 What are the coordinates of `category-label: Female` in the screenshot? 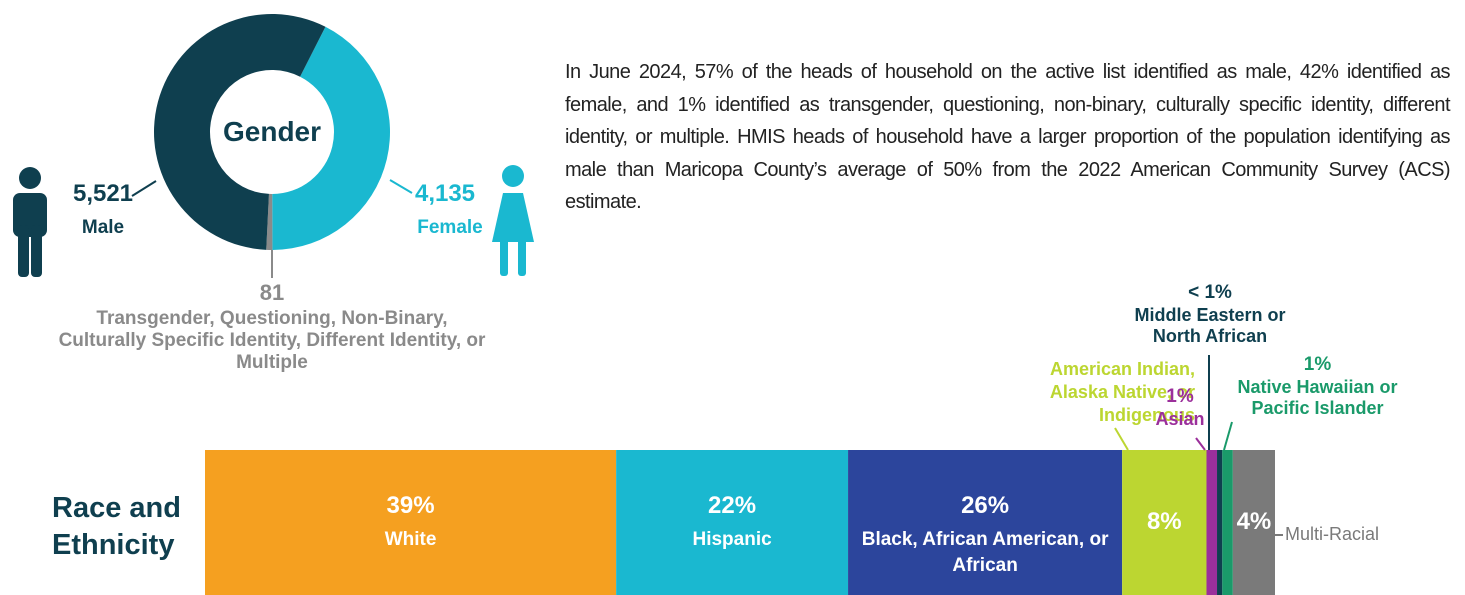 It's located at (450, 227).